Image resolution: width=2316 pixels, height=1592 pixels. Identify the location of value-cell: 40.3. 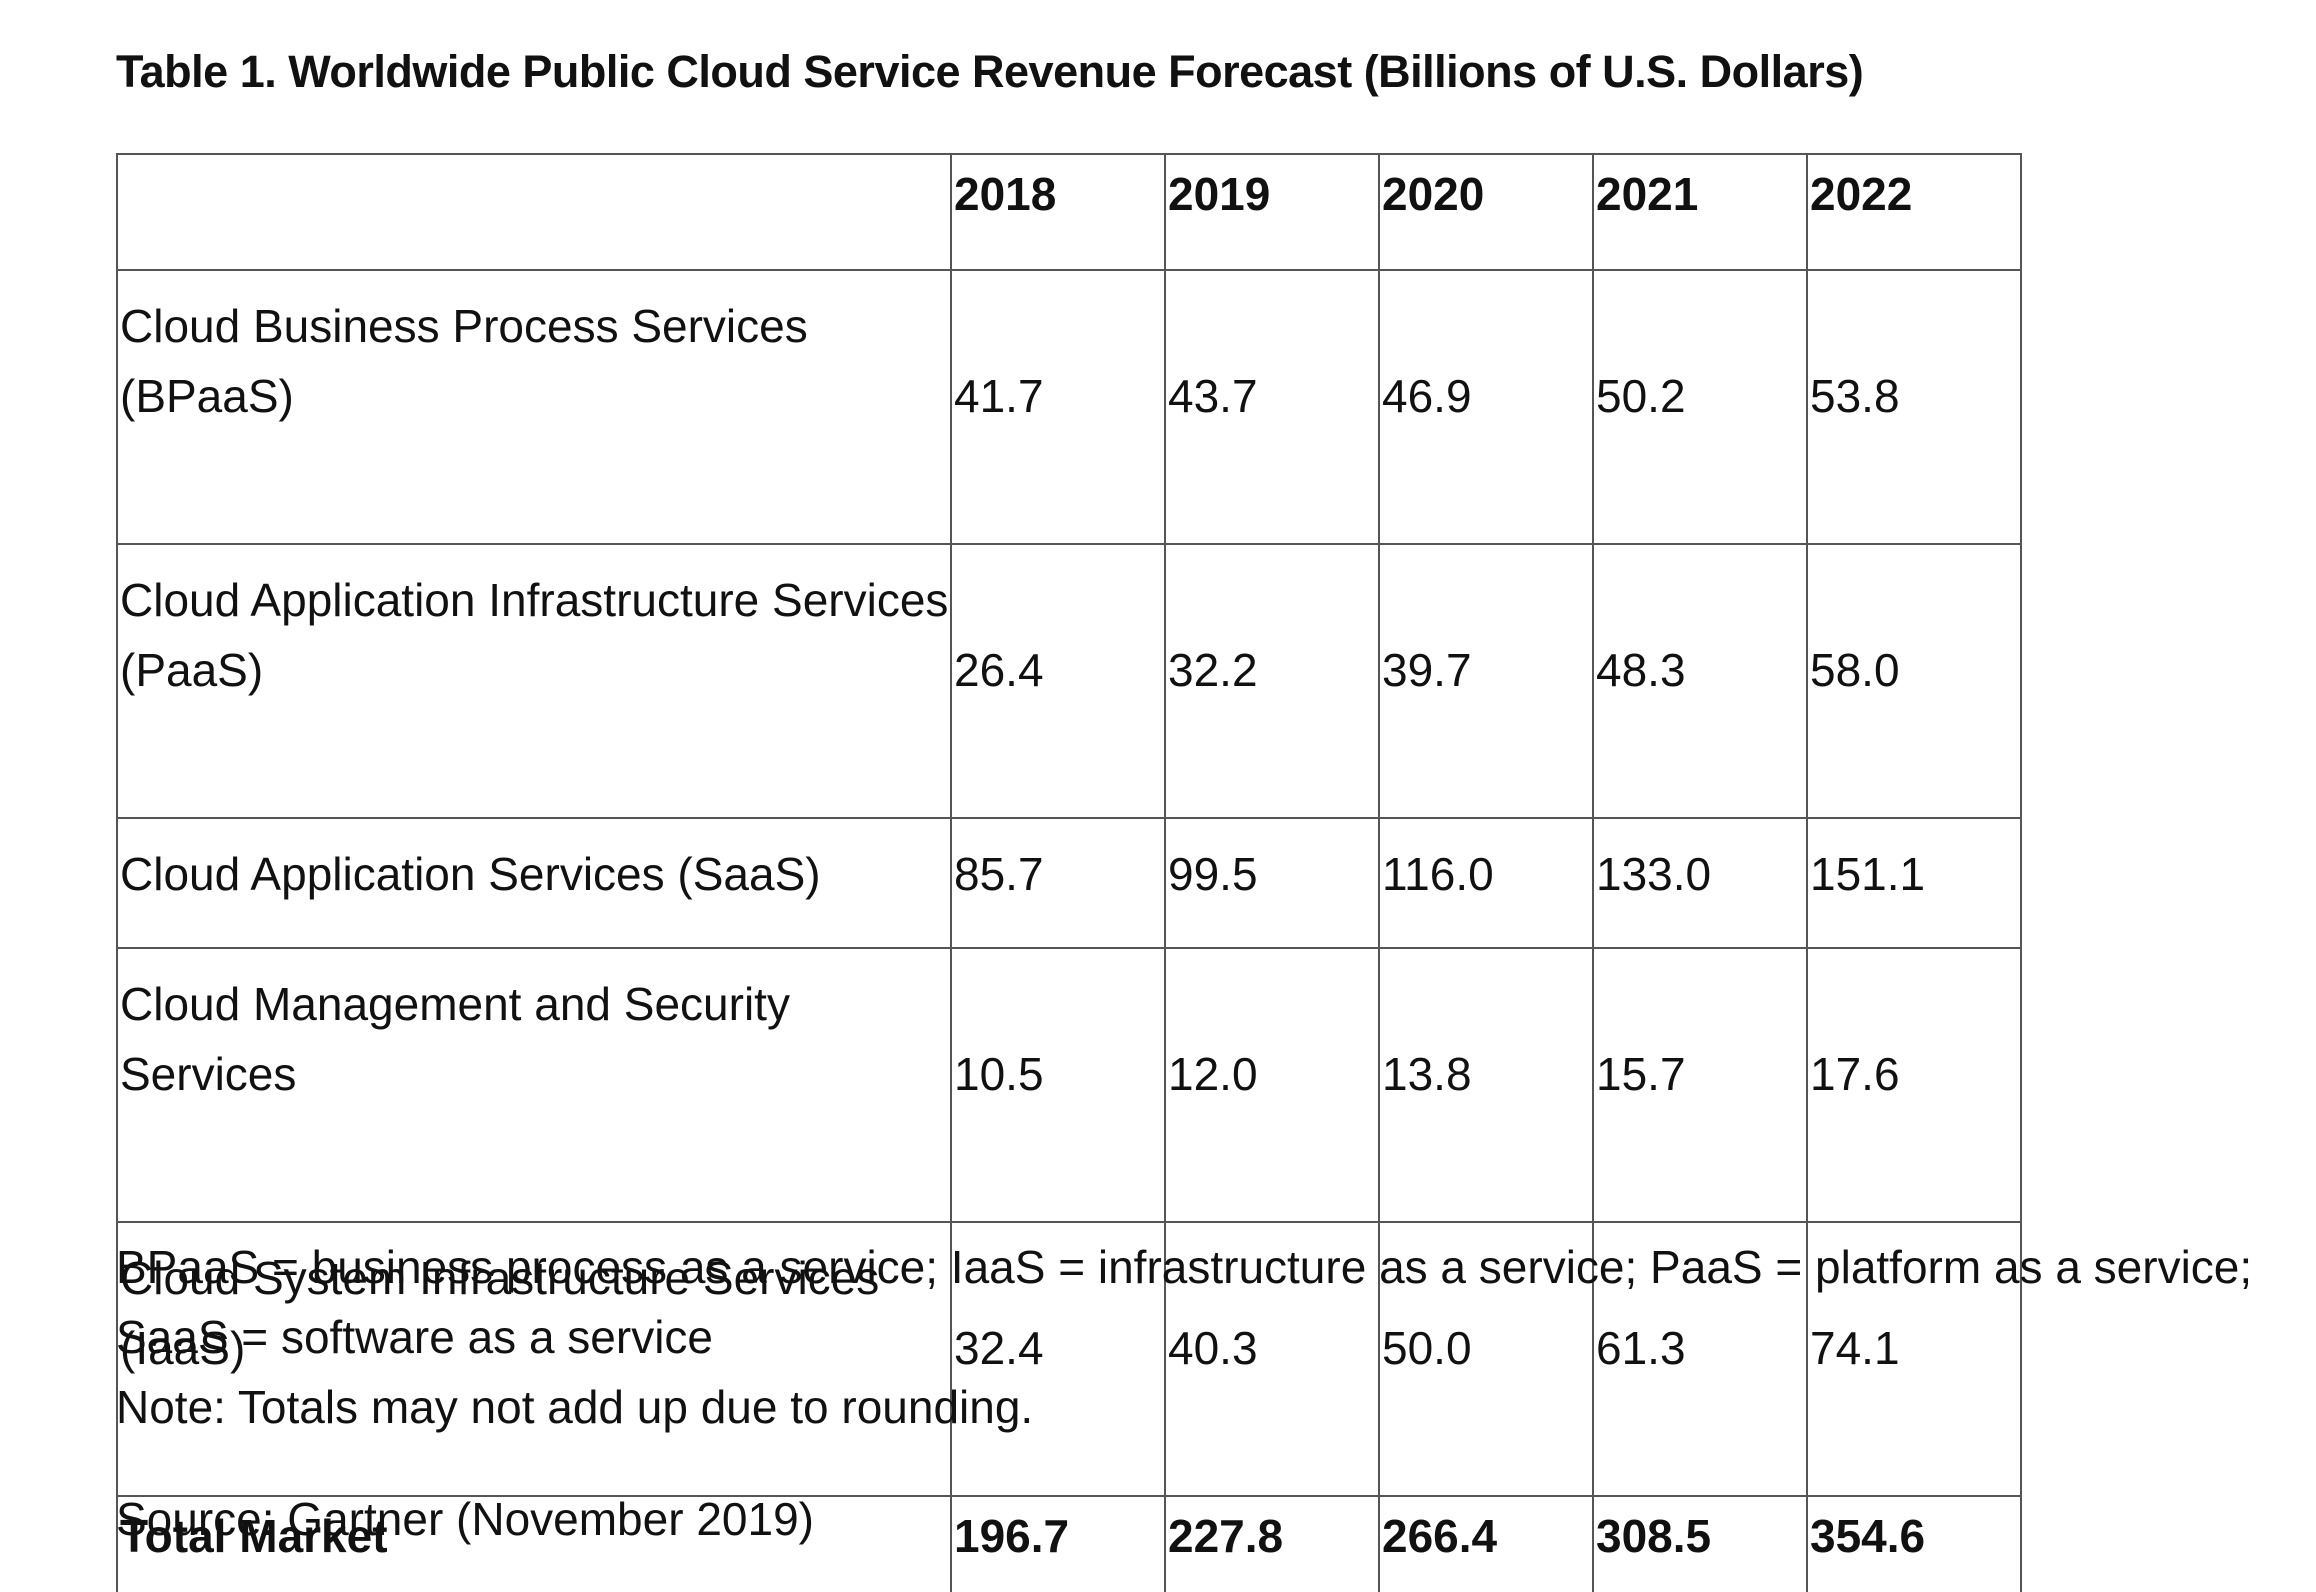
(1272, 1359).